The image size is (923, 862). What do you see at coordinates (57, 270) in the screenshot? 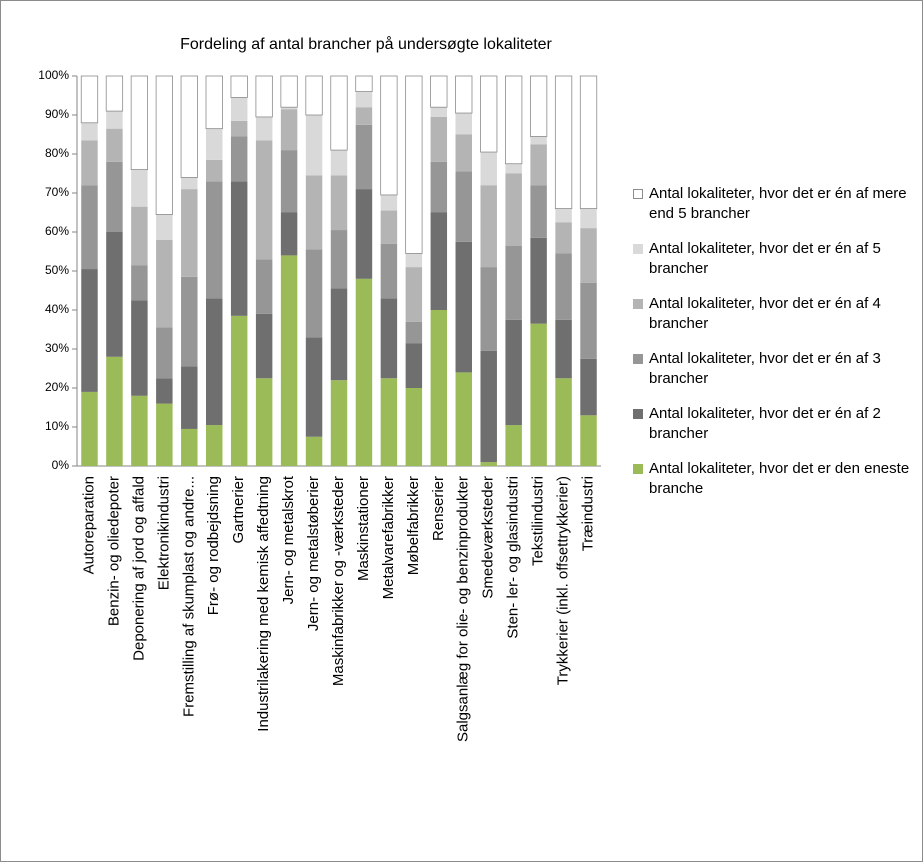
I see `y-tick-label: 50%` at bounding box center [57, 270].